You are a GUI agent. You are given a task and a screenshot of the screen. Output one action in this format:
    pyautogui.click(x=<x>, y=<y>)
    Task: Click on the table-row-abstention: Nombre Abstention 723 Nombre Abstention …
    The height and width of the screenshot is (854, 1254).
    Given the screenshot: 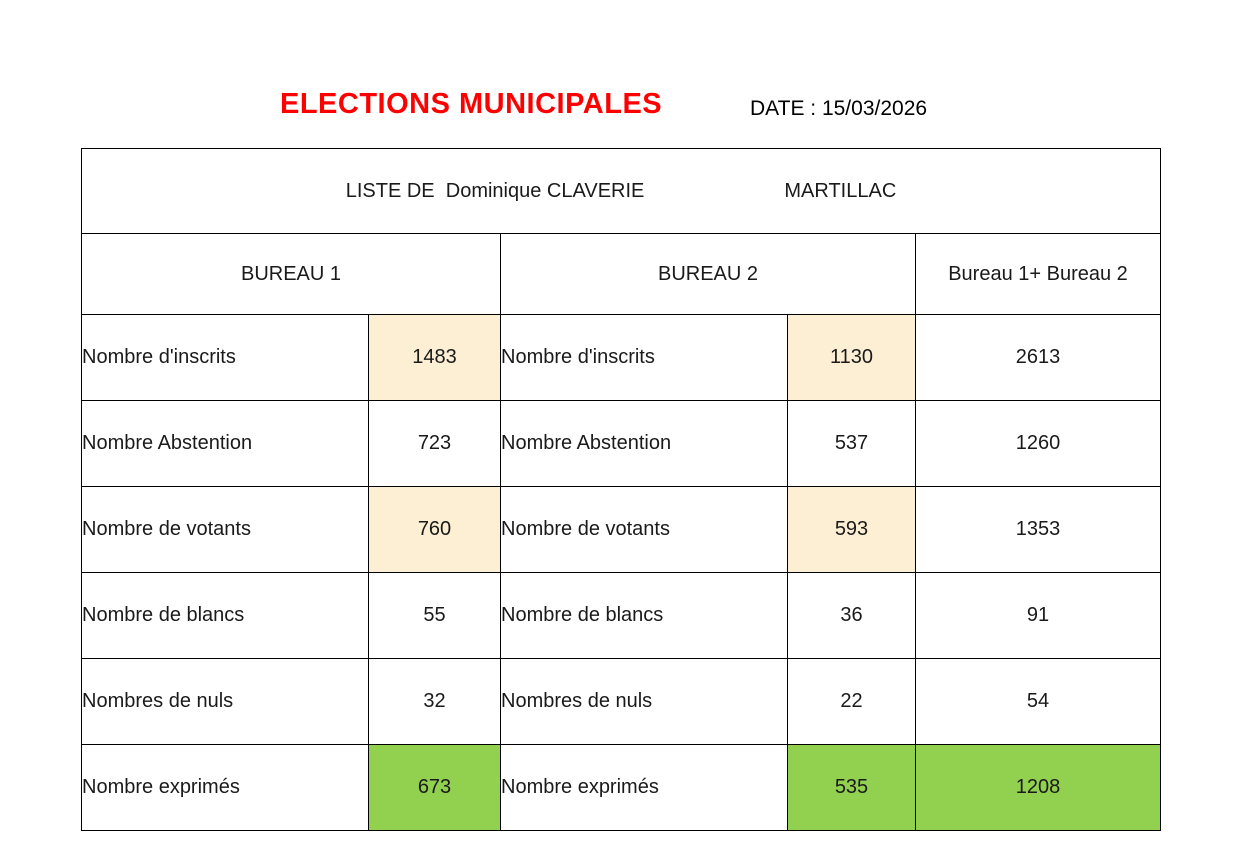 What is the action you would take?
    pyautogui.click(x=621, y=443)
    